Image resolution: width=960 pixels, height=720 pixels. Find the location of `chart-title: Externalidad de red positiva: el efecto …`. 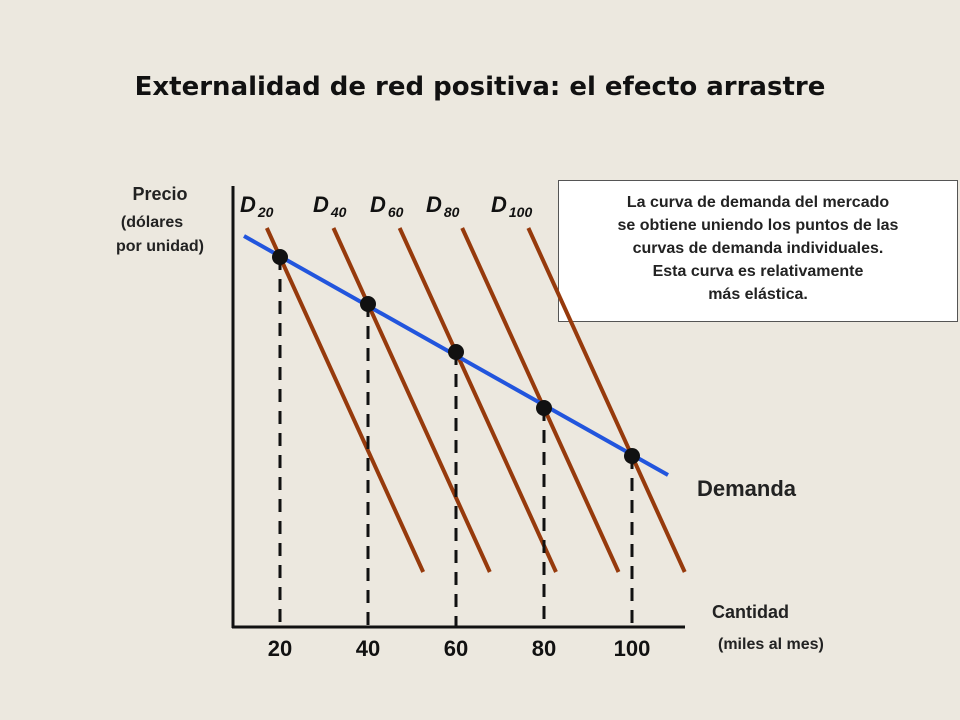

chart-title: Externalidad de red positiva: el efecto … is located at coordinates (480, 87).